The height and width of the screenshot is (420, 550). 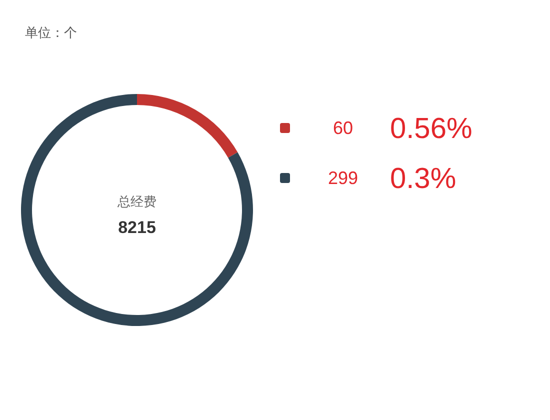 What do you see at coordinates (431, 129) in the screenshot?
I see `annotation: 0.56%` at bounding box center [431, 129].